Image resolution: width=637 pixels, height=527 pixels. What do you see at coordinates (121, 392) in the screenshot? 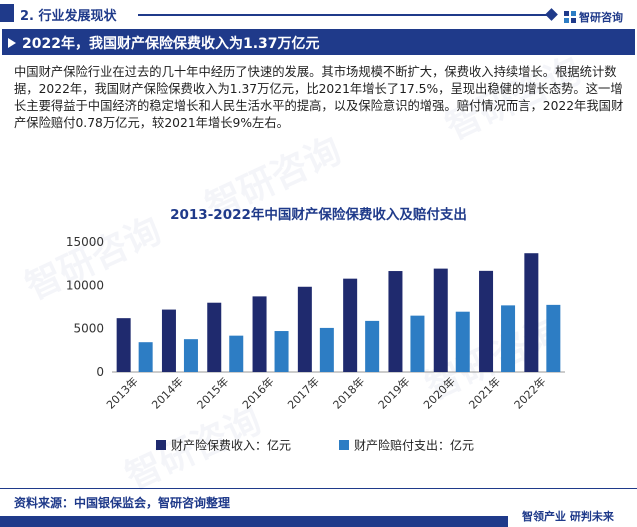
I see `x-tick-label: 2013年` at bounding box center [121, 392].